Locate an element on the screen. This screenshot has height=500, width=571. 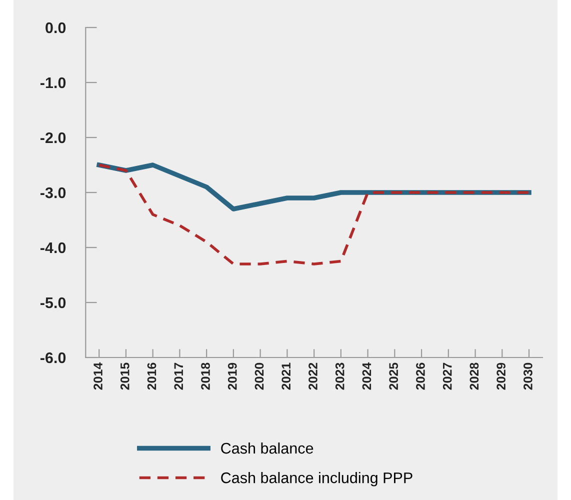
legend-label: Cash balance including PPP is located at coordinates (316, 479).